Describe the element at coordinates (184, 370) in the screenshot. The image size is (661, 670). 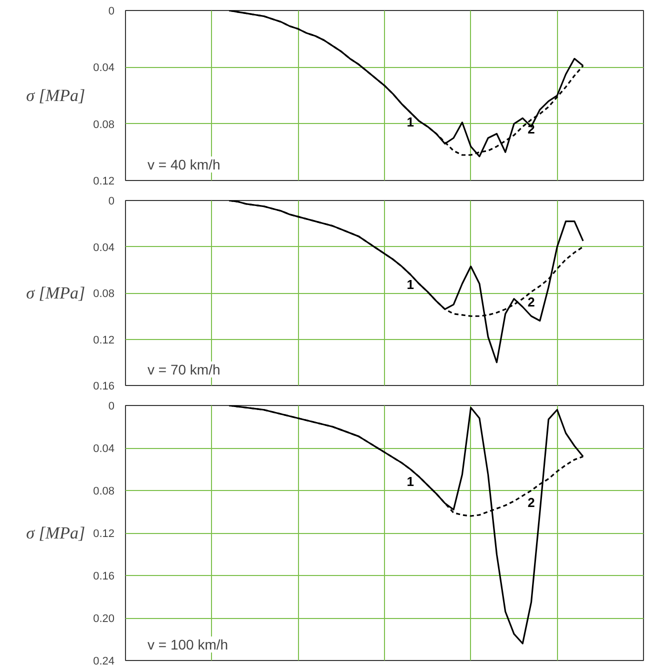
I see `annotation: v = 70 km/h` at that location.